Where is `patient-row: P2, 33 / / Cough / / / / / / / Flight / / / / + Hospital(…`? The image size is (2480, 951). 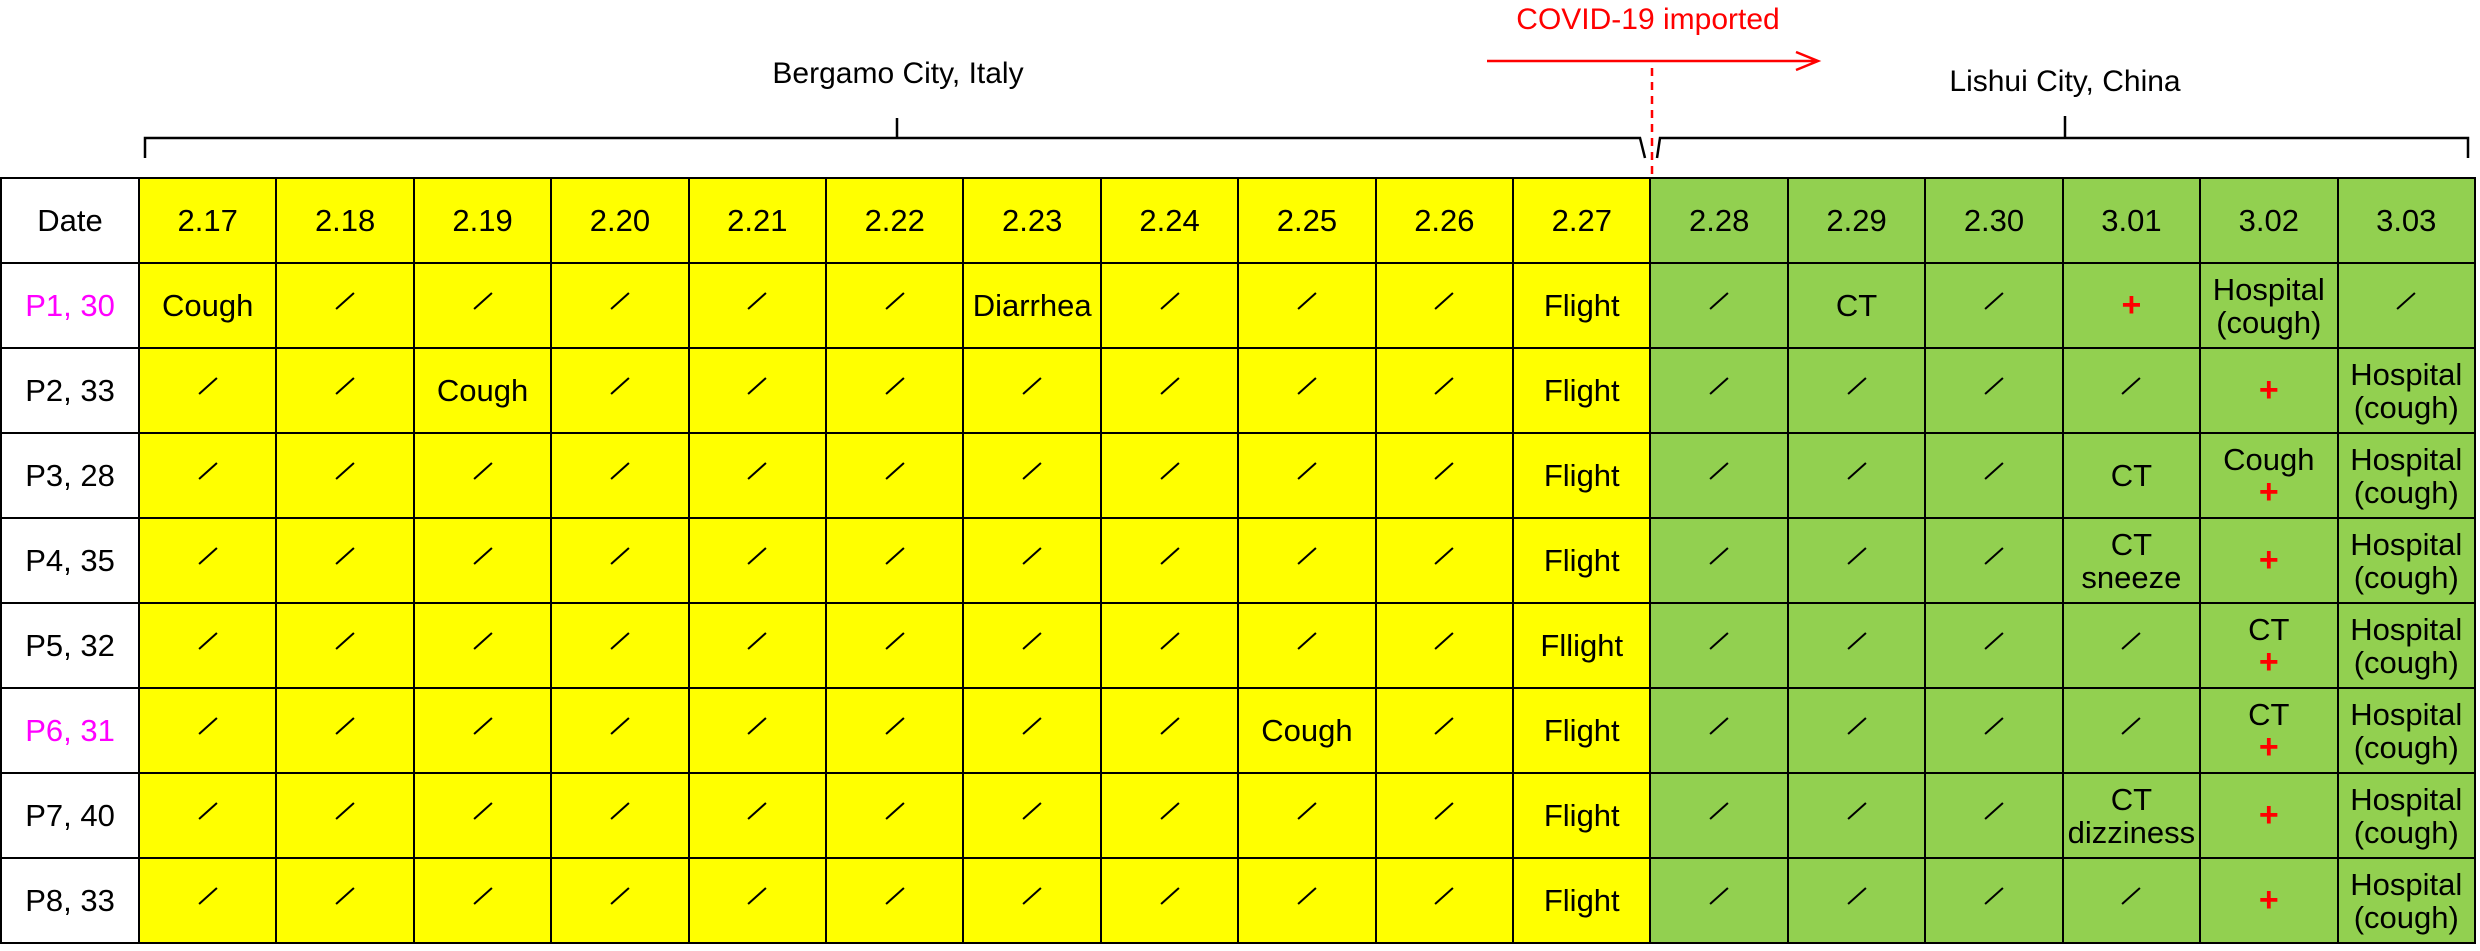 patient-row: P2, 33 / / Cough / / / / / / / Flight / / / / + Hospital(… is located at coordinates (1238, 390).